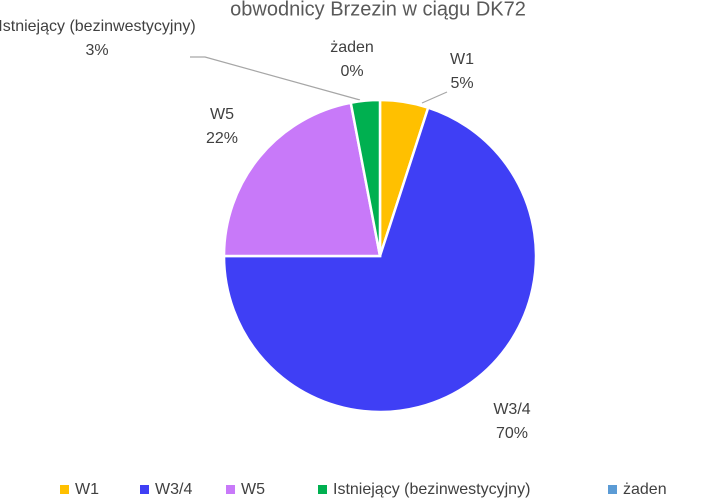  What do you see at coordinates (512, 433) in the screenshot?
I see `data-label-value: 70%` at bounding box center [512, 433].